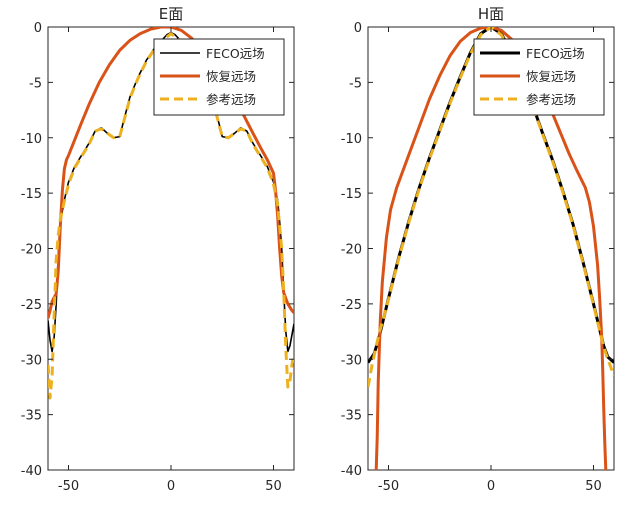 The image size is (641, 517). What do you see at coordinates (491, 14) in the screenshot?
I see `chart-title: H面` at bounding box center [491, 14].